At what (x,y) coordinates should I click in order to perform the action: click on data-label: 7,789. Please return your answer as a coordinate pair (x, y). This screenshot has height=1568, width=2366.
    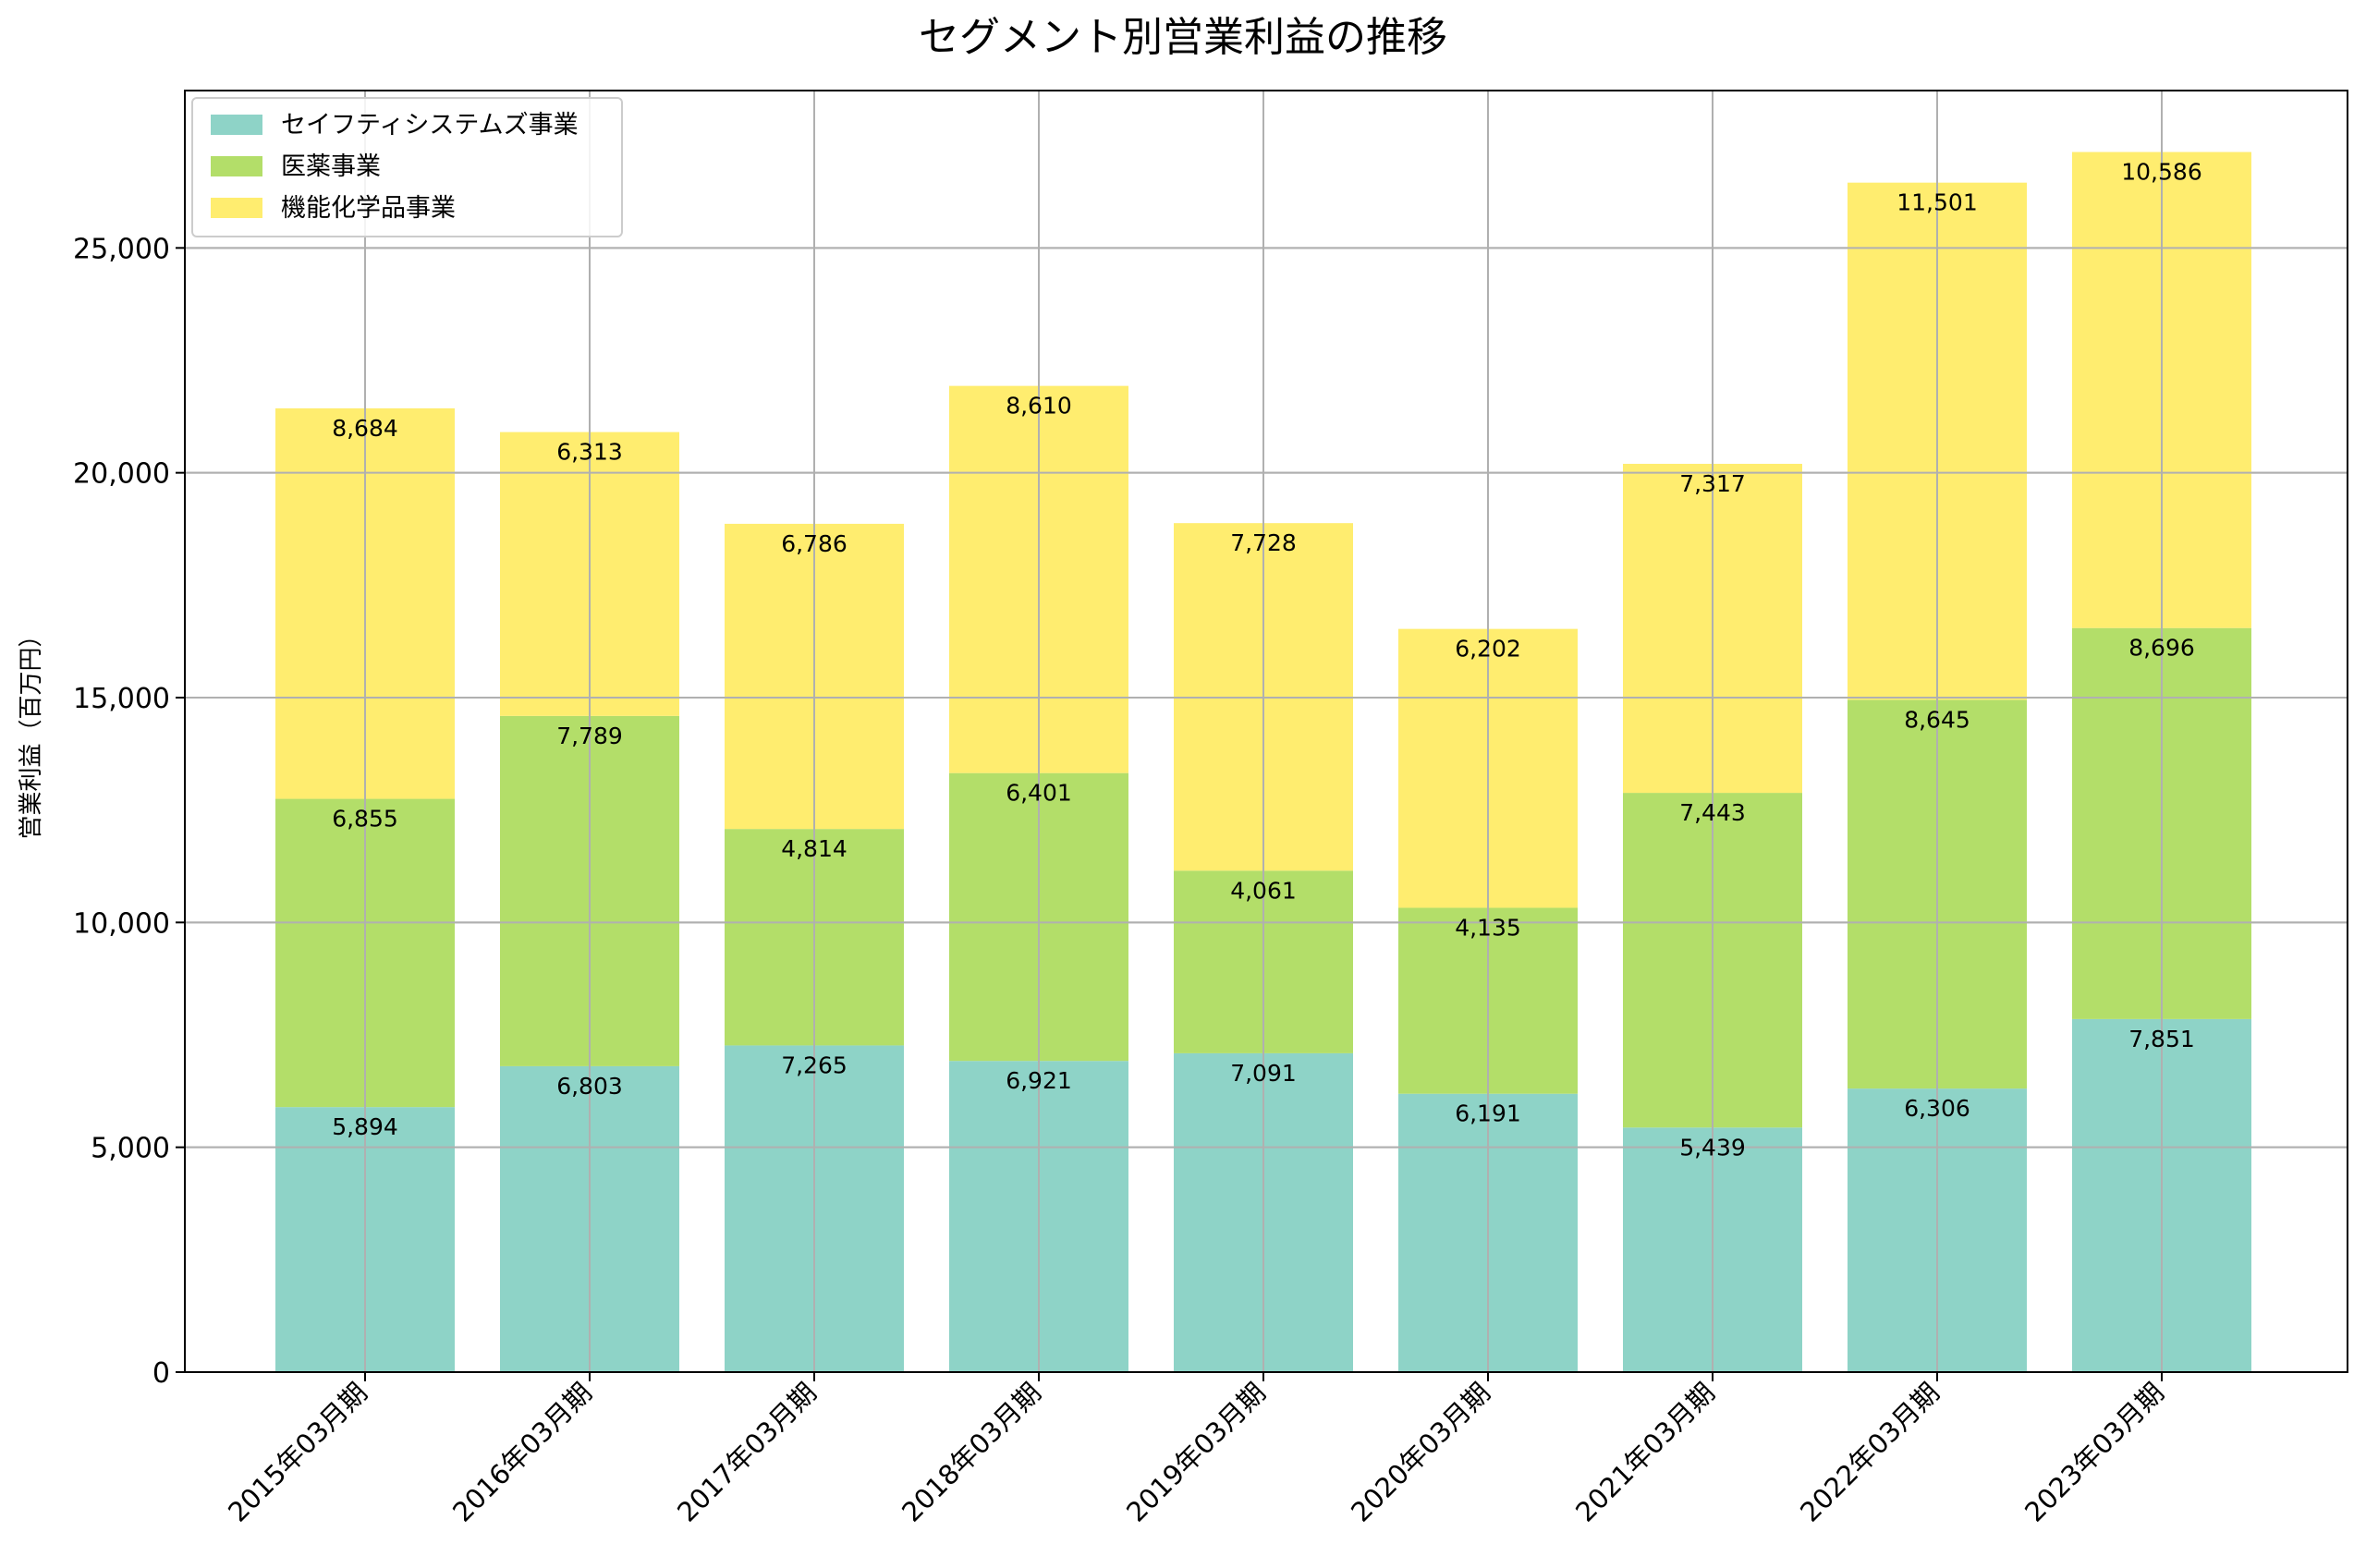
    Looking at the image, I should click on (590, 736).